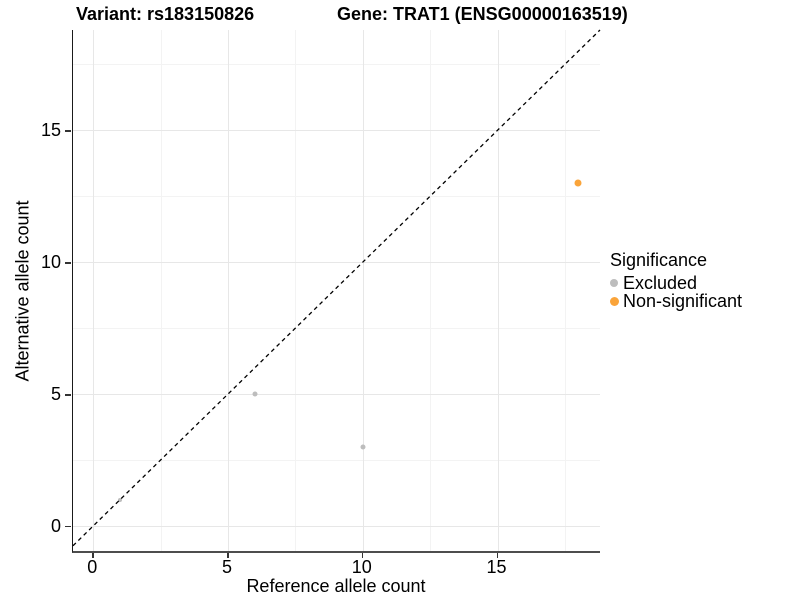 The width and height of the screenshot is (800, 600). Describe the element at coordinates (683, 300) in the screenshot. I see `legend-label-non-significant: Non-significant` at that location.